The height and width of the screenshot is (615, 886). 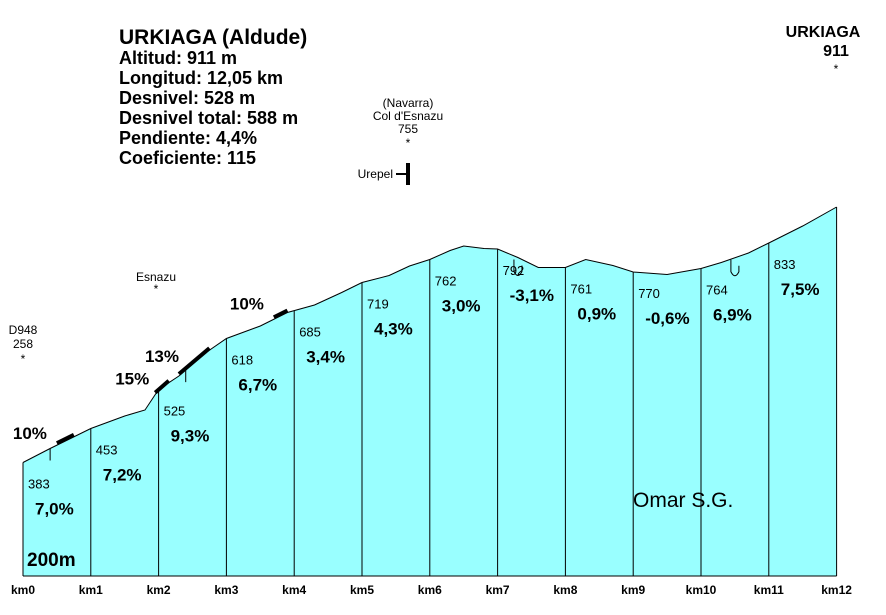 What do you see at coordinates (408, 129) in the screenshot?
I see `waypoint-col-altitude: 755` at bounding box center [408, 129].